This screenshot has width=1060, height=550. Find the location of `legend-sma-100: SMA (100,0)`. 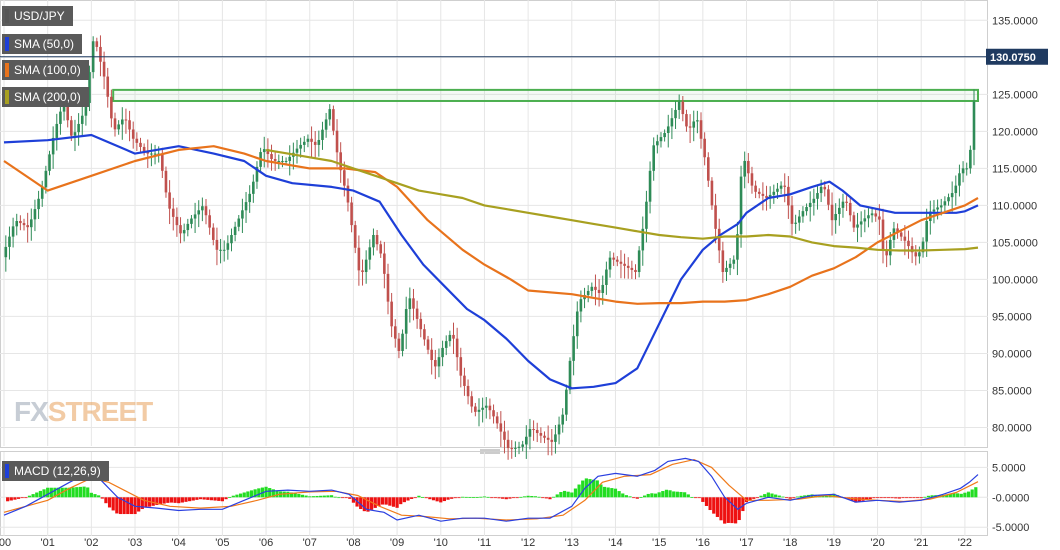

legend-sma-100: SMA (100,0) is located at coordinates (45, 70).